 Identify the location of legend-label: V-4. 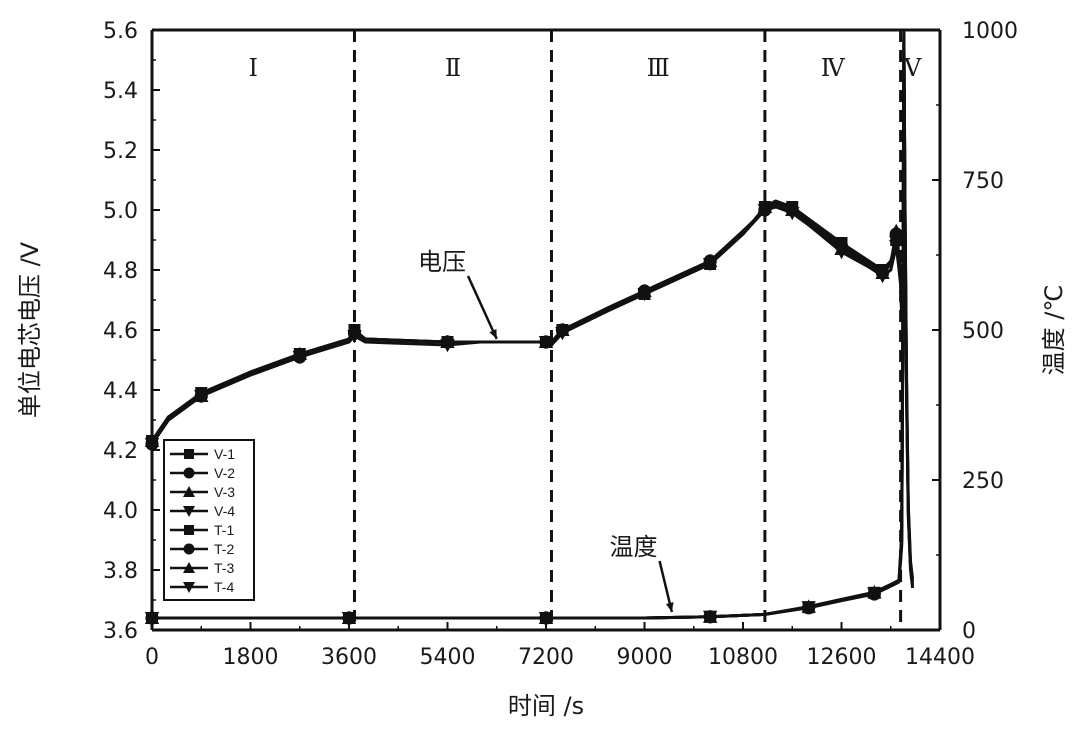
(224, 511).